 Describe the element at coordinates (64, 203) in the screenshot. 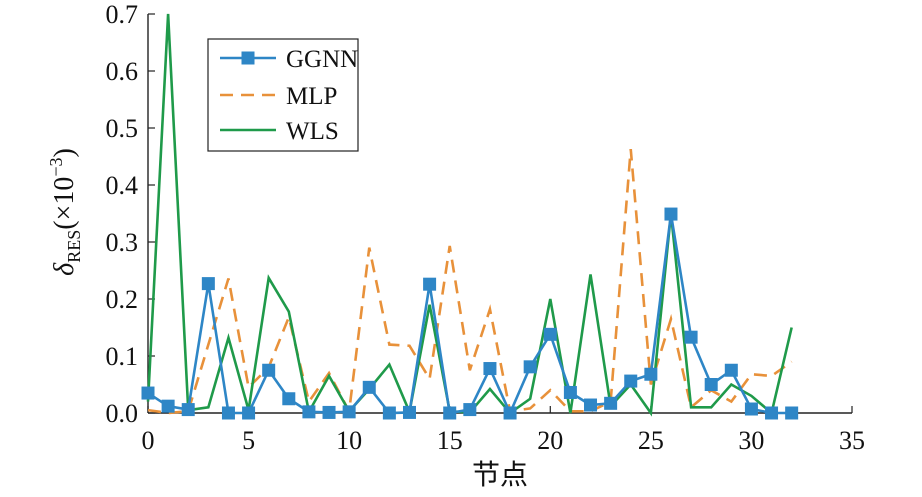

I see `y-axis-unit-prefix: (×10` at that location.